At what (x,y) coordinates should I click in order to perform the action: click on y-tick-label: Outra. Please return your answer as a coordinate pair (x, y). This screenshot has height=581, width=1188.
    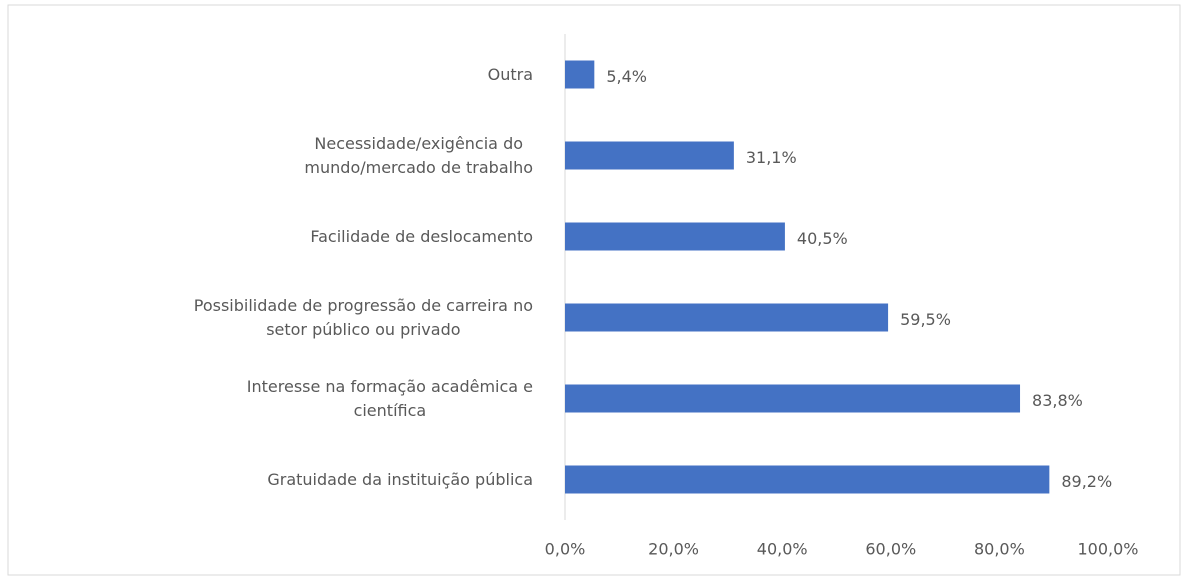
    Looking at the image, I should click on (510, 74).